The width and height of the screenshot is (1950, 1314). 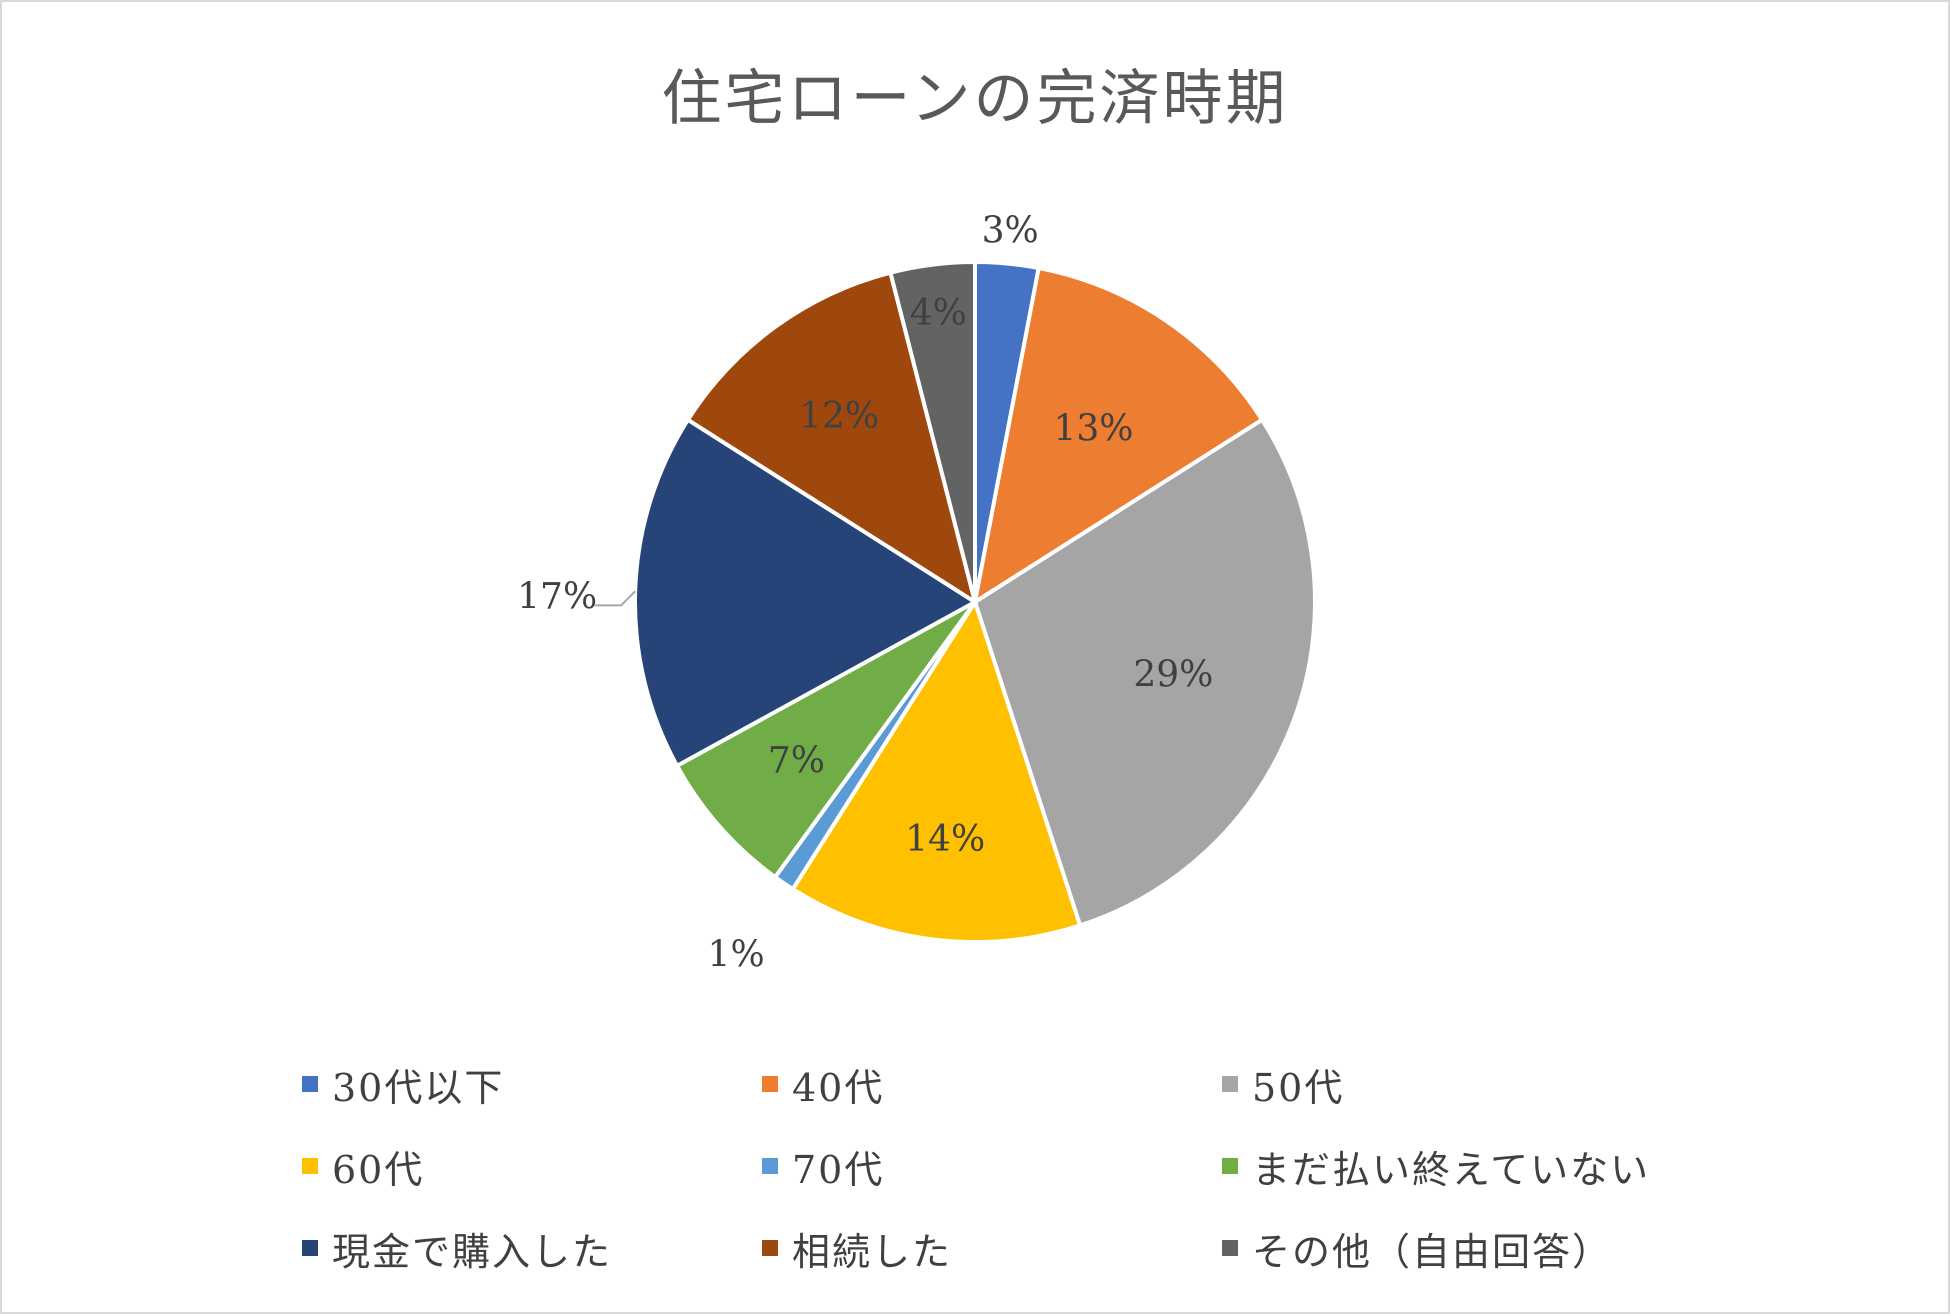 What do you see at coordinates (1432, 1251) in the screenshot?
I see `legend-label: その他（自由回答）` at bounding box center [1432, 1251].